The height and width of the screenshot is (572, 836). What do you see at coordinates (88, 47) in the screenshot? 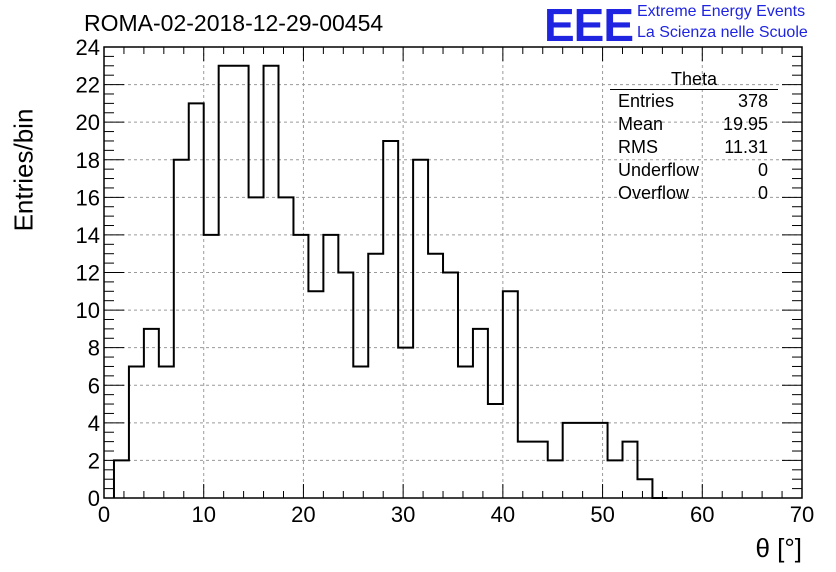
I see `y-tick-label: 24` at bounding box center [88, 47].